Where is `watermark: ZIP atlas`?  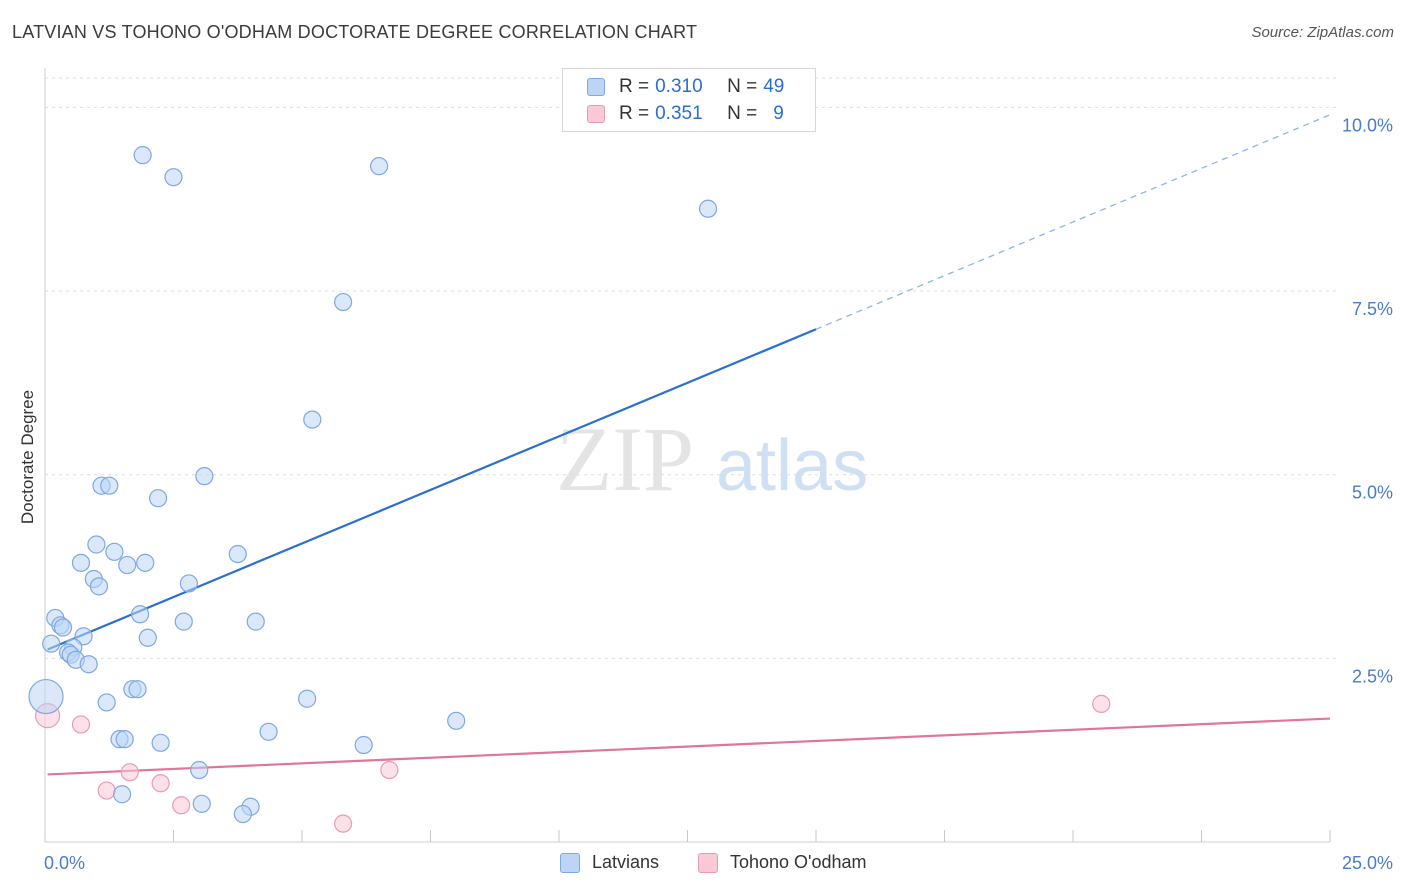
watermark: ZIP atlas is located at coordinates (712, 459).